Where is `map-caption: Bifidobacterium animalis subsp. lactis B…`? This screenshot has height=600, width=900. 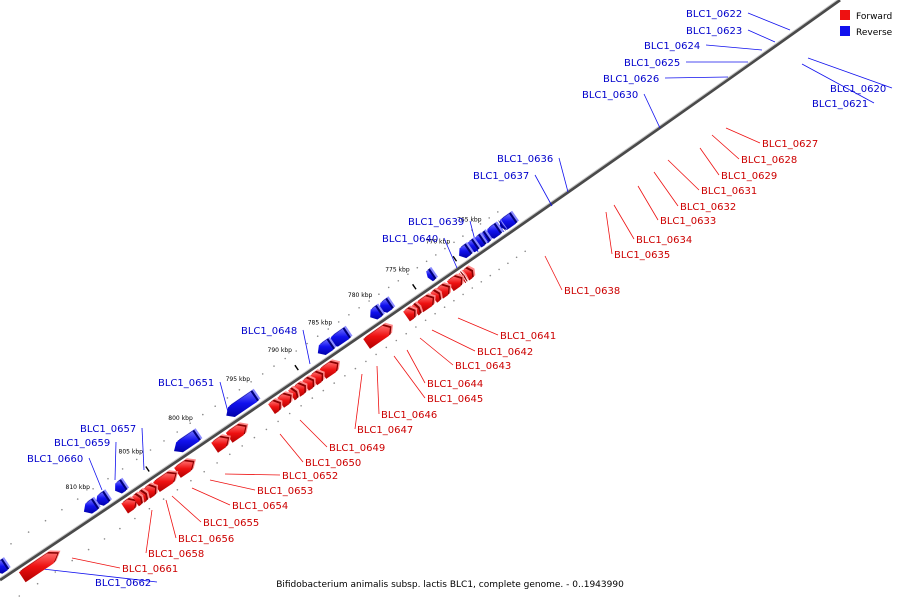
map-caption: Bifidobacterium animalis subsp. lactis B… is located at coordinates (450, 585).